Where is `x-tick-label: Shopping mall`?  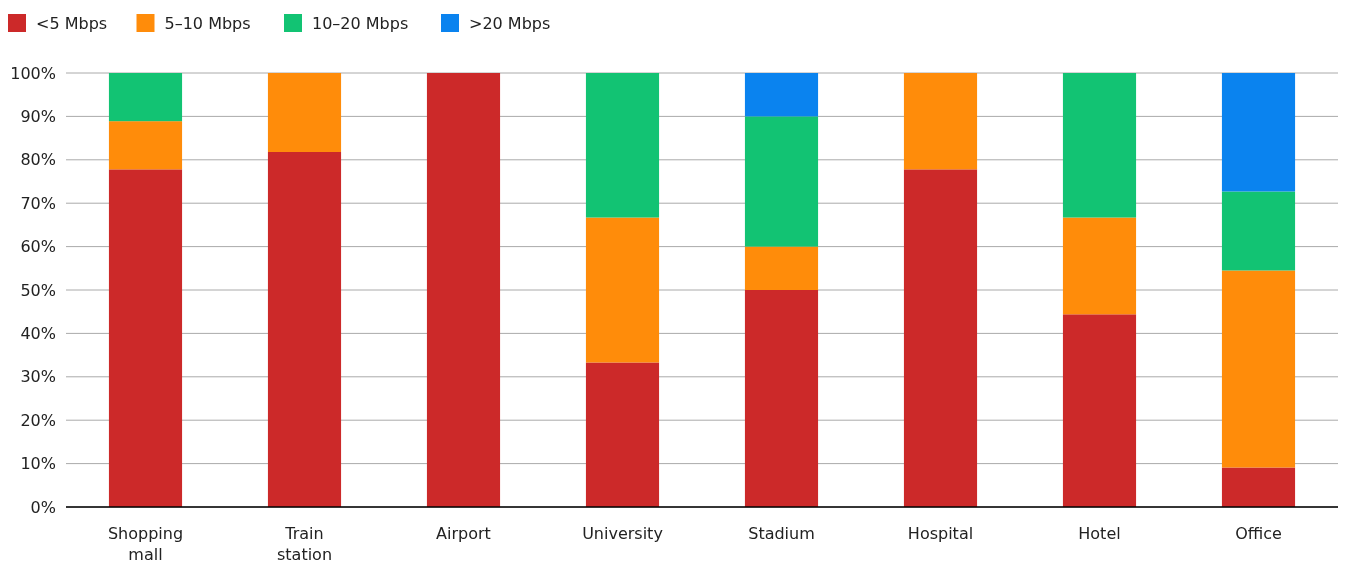
x-tick-label: Shopping mall is located at coordinates (145, 544).